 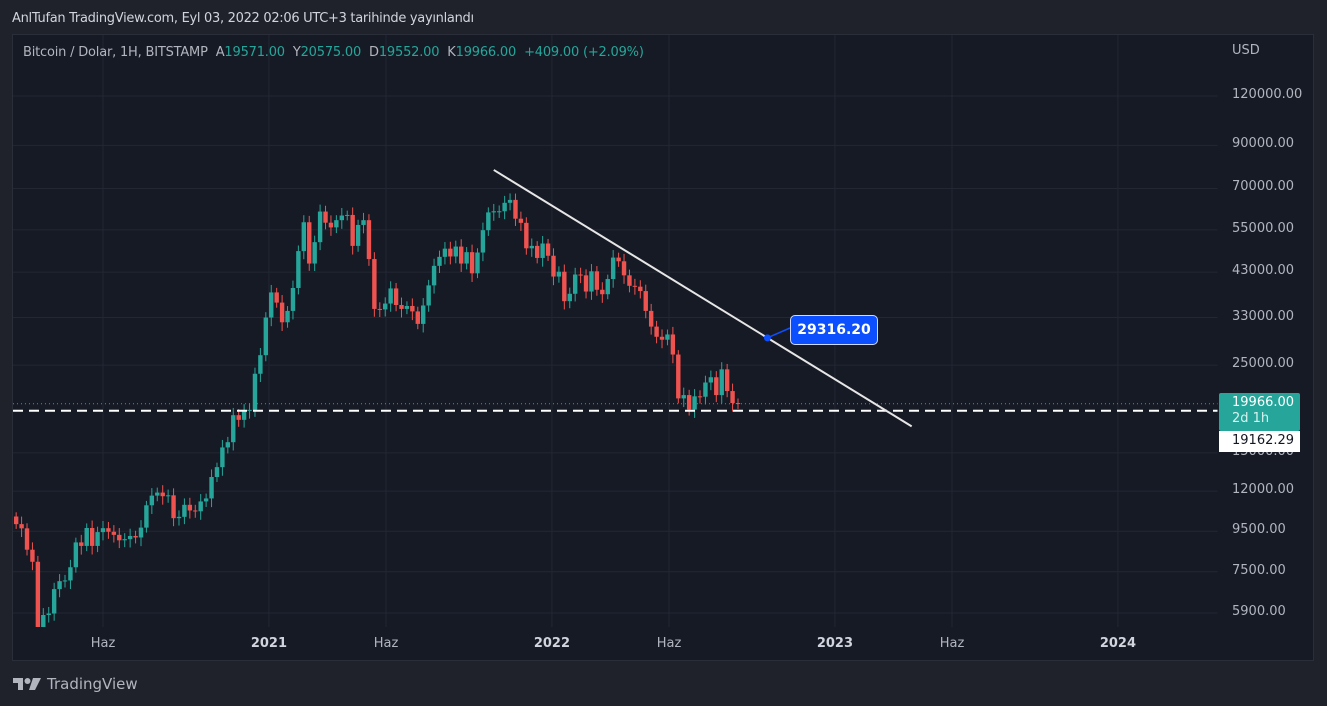 What do you see at coordinates (1246, 50) in the screenshot?
I see `currency-label: USD` at bounding box center [1246, 50].